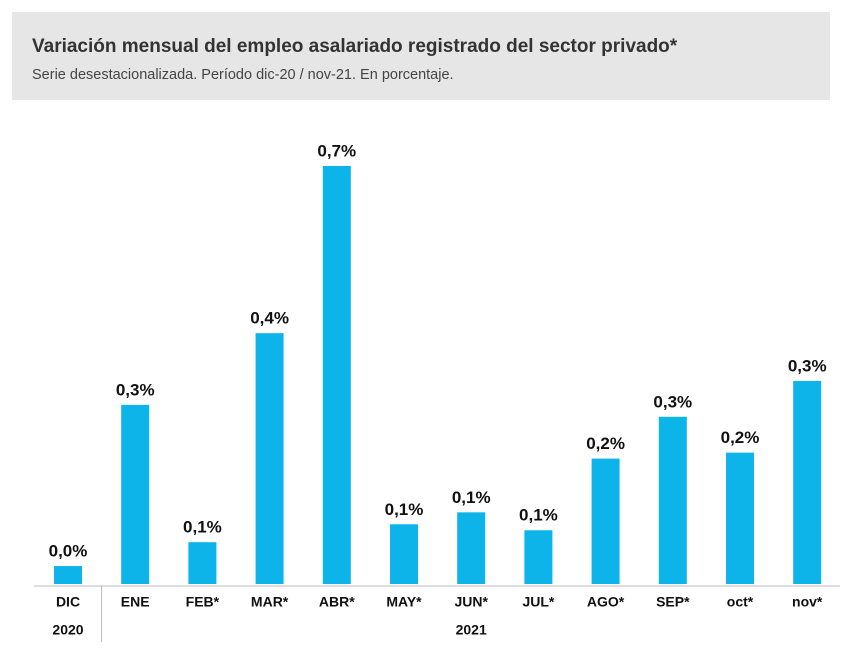  What do you see at coordinates (673, 602) in the screenshot?
I see `x-tick-label: SEP*` at bounding box center [673, 602].